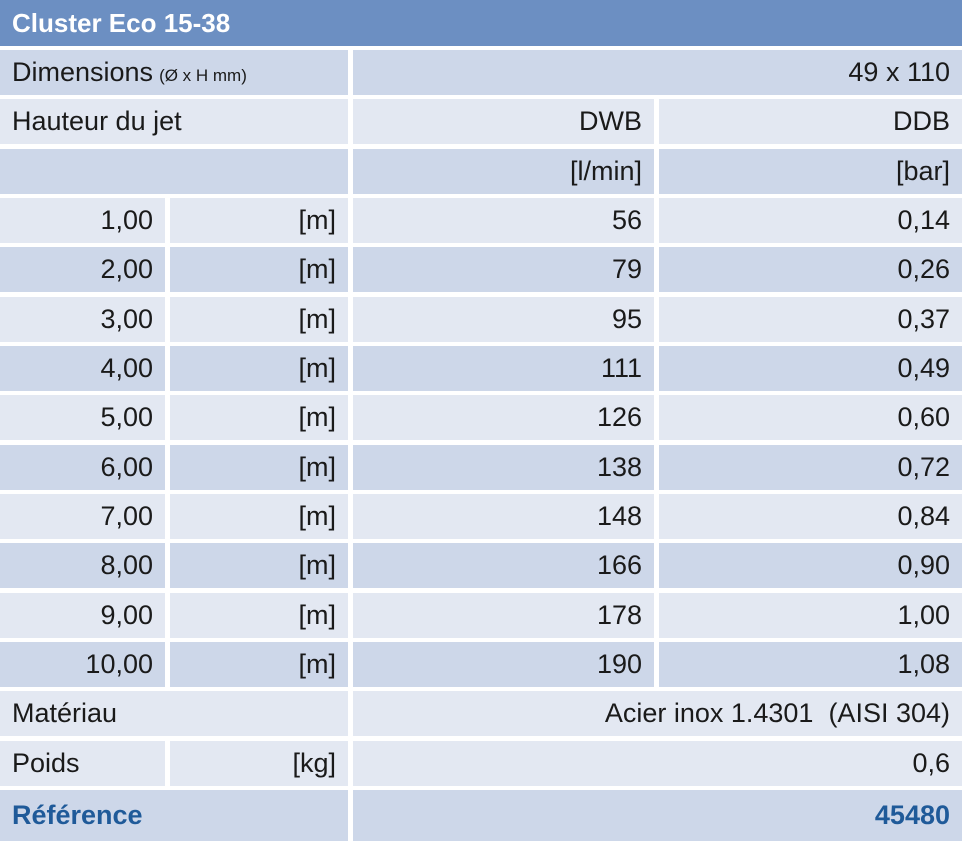 The width and height of the screenshot is (962, 841). Describe the element at coordinates (82, 319) in the screenshot. I see `cell: 3,00` at that location.